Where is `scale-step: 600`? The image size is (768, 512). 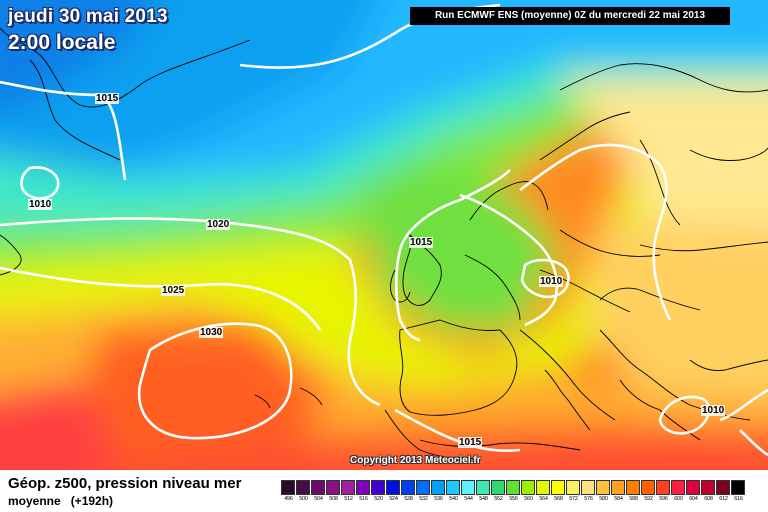
scale-step: 600 is located at coordinates (678, 493).